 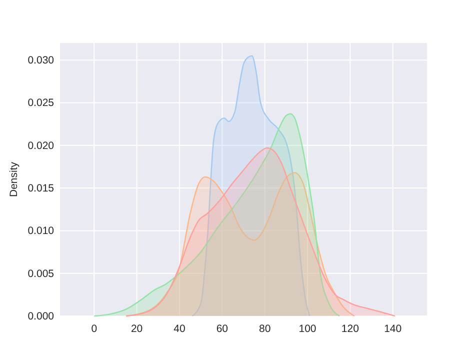 What do you see at coordinates (41, 103) in the screenshot?
I see `y-tick-label: 0.025` at bounding box center [41, 103].